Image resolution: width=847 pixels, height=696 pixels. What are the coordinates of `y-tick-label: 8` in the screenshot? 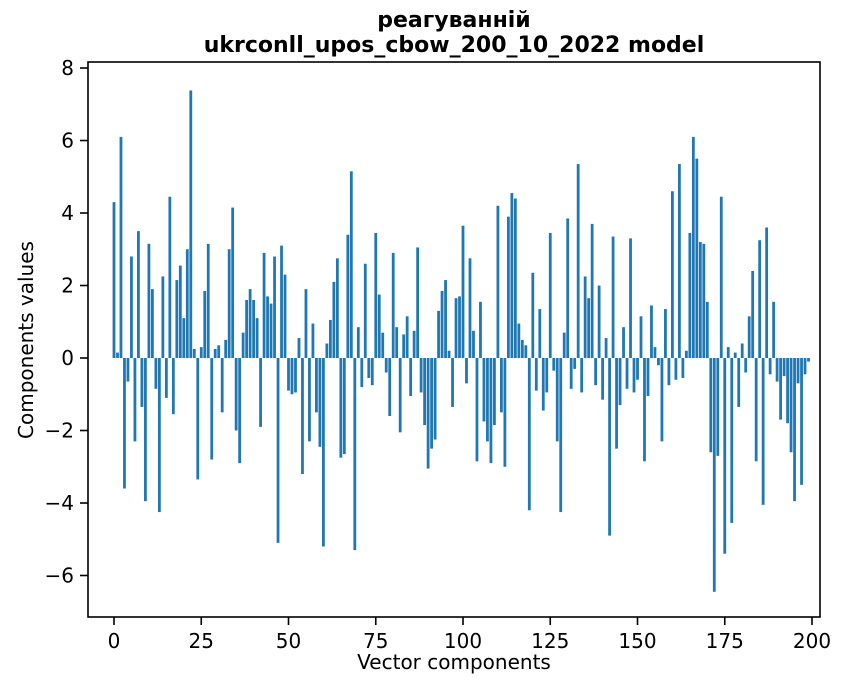 It's located at (67, 68).